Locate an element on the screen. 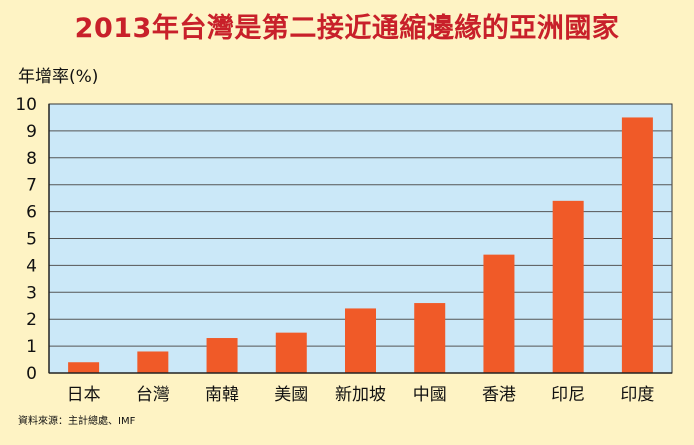  x-tick-label: 台灣 is located at coordinates (153, 395).